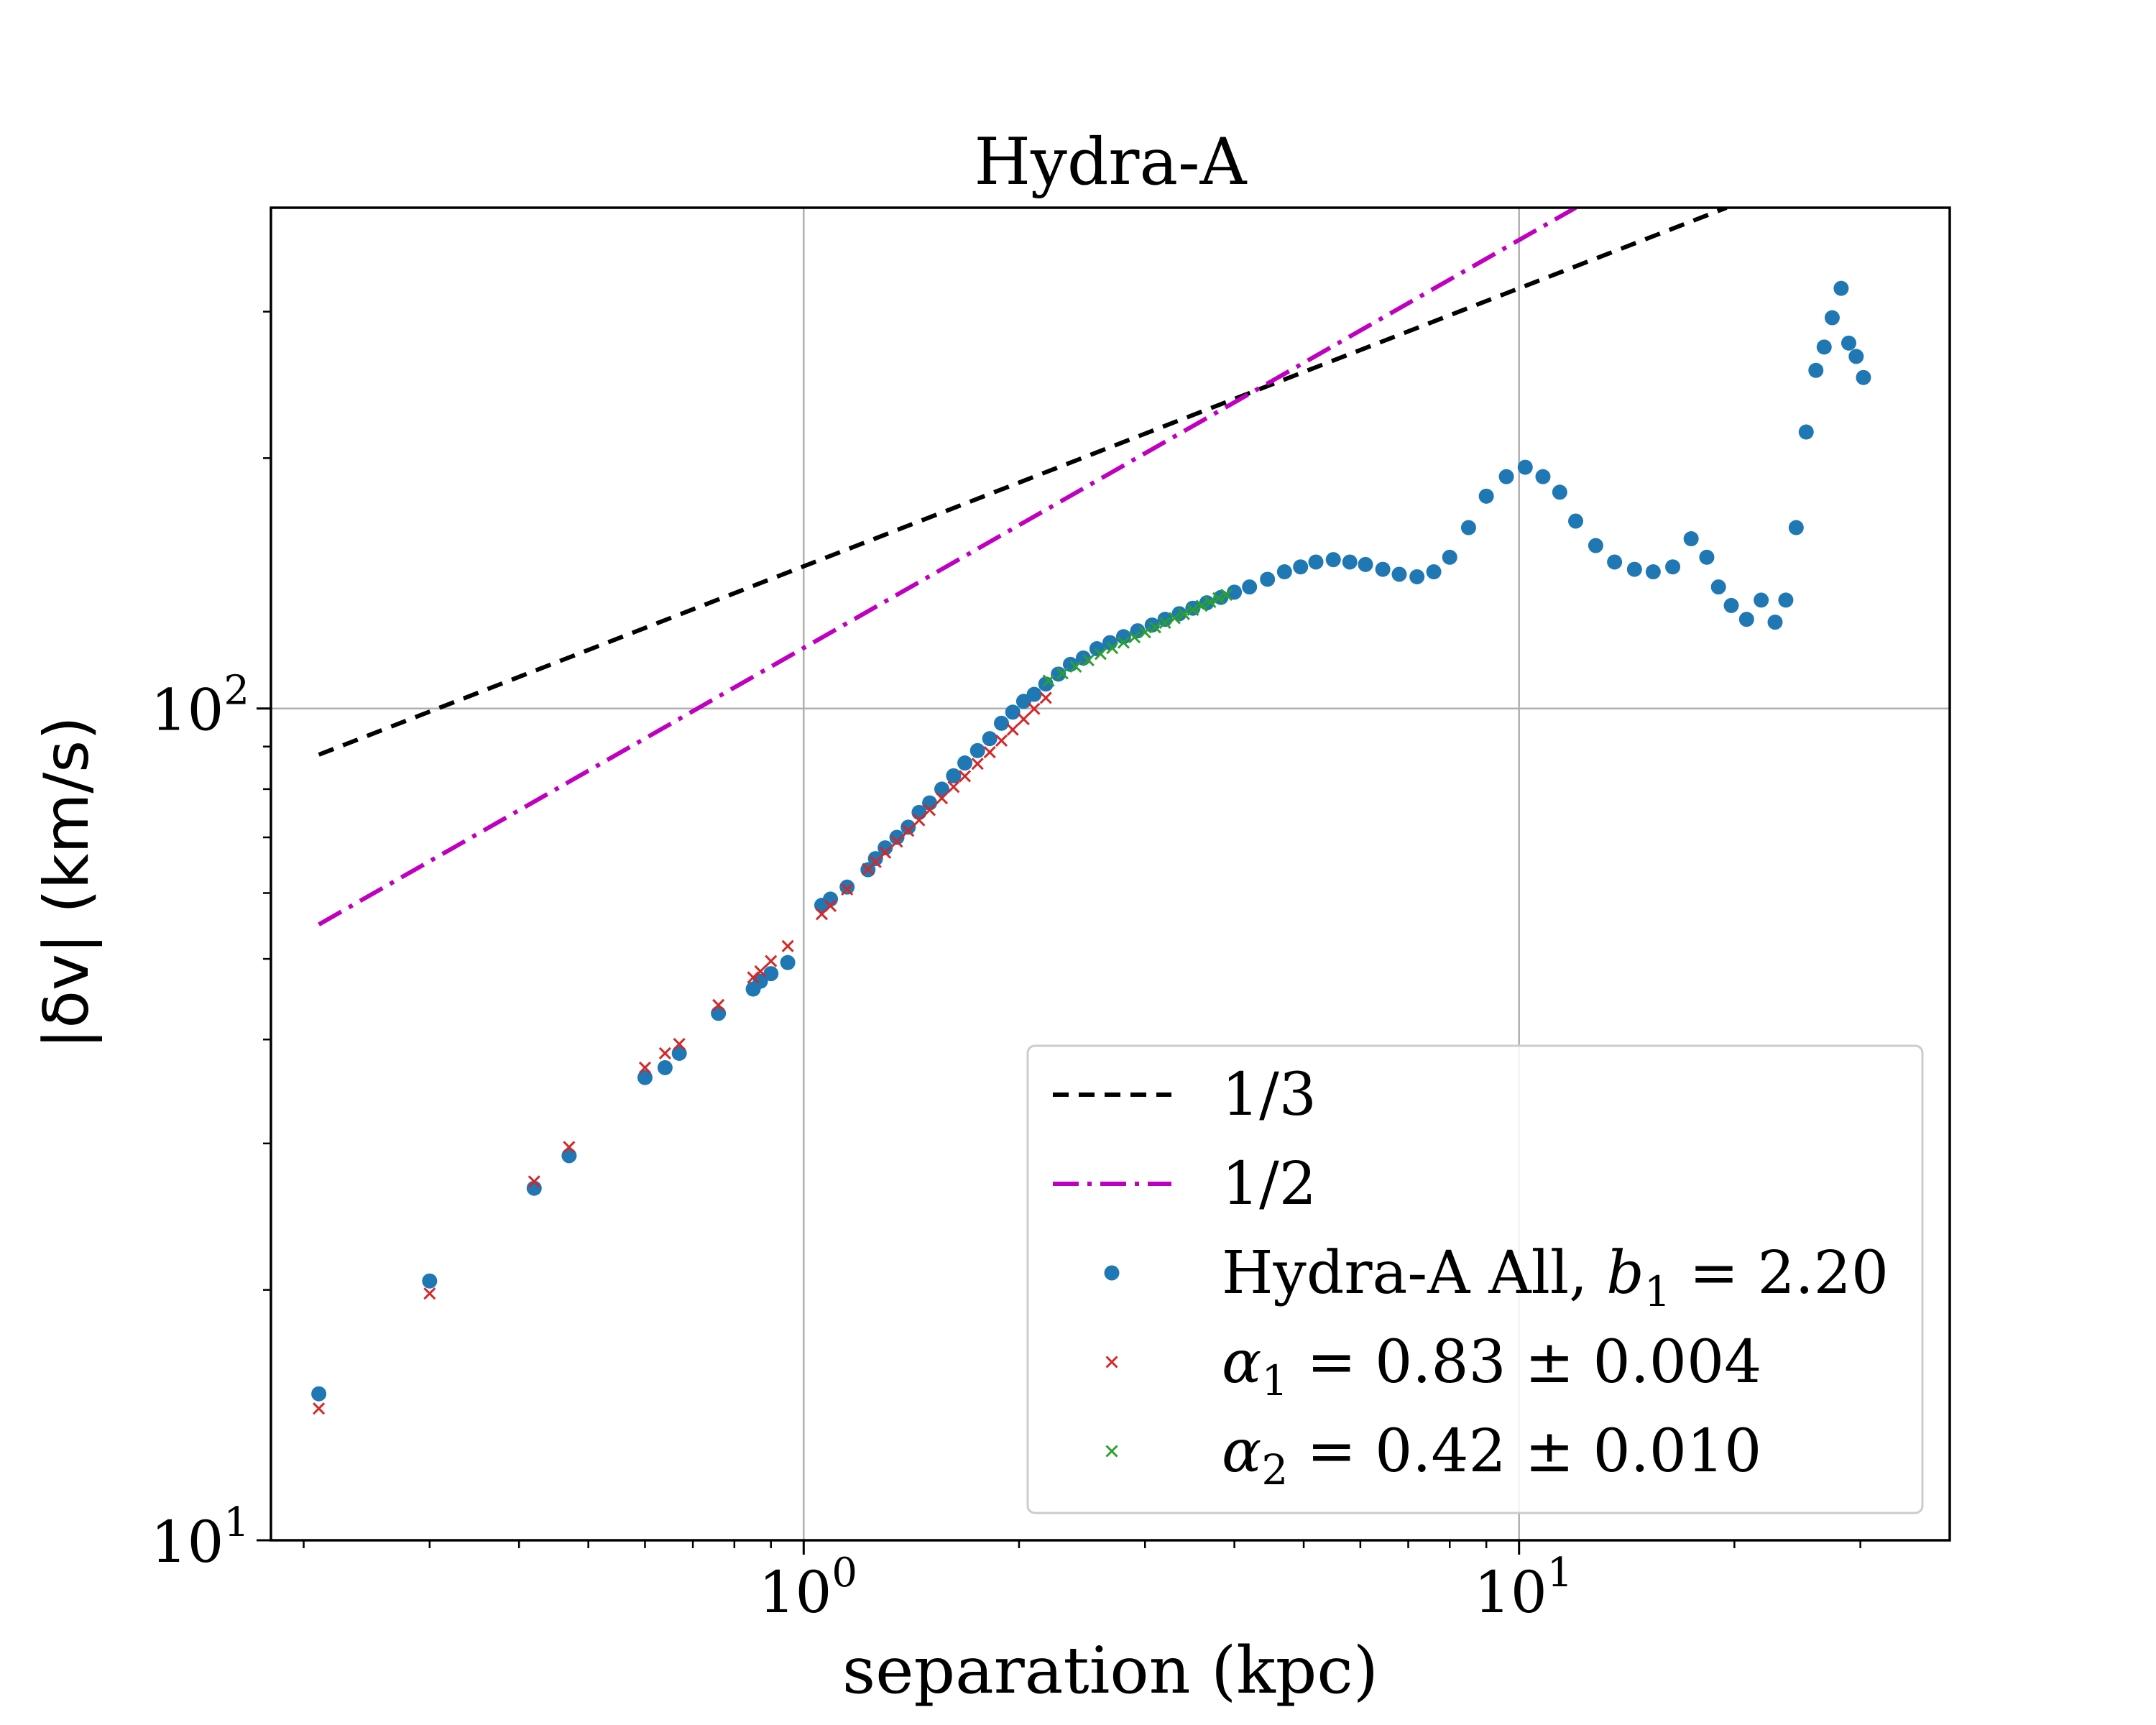  Describe the element at coordinates (1185, 1184) in the screenshot. I see `legend-entry: 1/2` at that location.